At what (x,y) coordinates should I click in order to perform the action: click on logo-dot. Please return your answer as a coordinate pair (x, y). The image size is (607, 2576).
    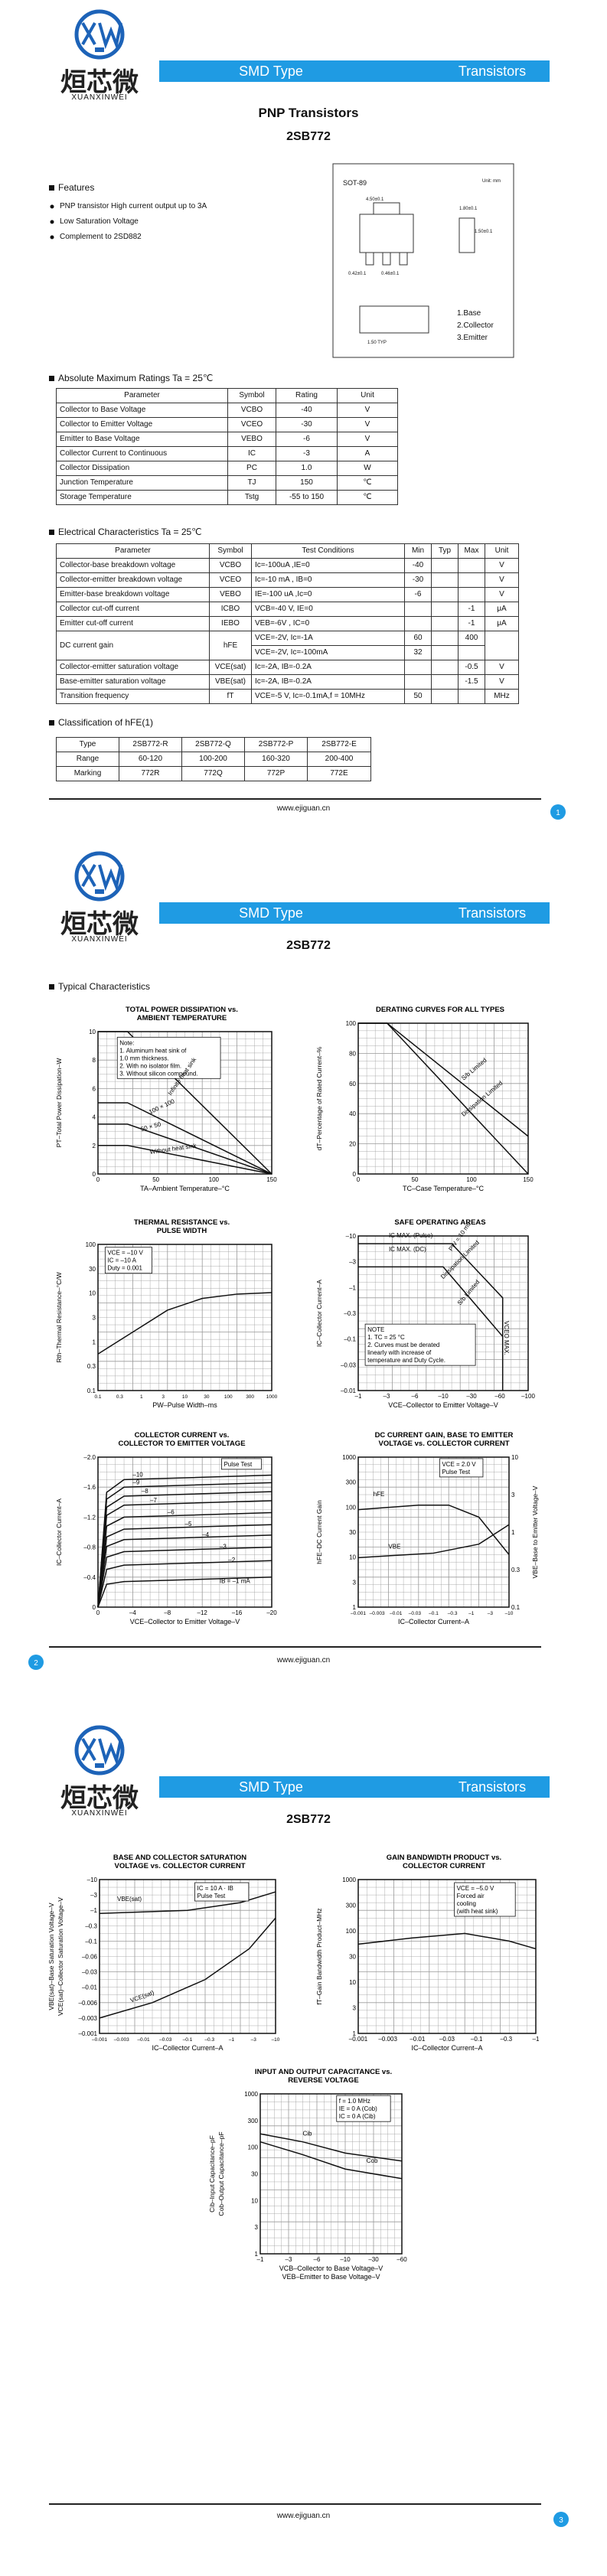
    Looking at the image, I should click on (100, 1765).